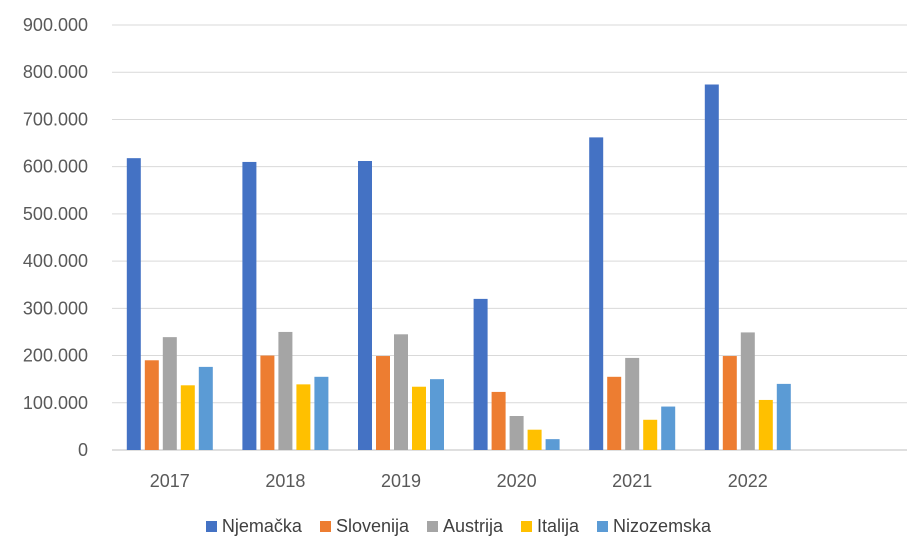  Describe the element at coordinates (249, 305) in the screenshot. I see `bar-njemačka-2018` at that location.